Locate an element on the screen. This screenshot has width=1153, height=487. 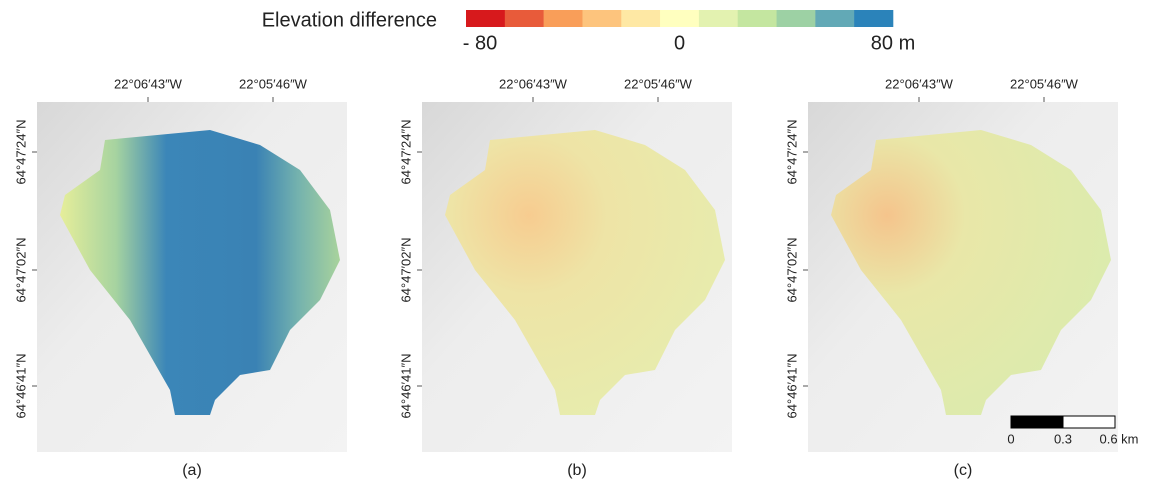
panel-label: (a) is located at coordinates (192, 470).